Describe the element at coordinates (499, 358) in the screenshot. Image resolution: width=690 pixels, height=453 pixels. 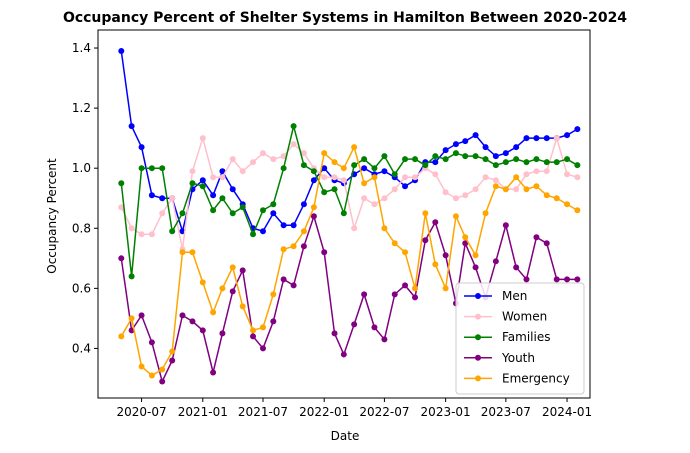
I see `legend-entry-youth: Youth` at that location.